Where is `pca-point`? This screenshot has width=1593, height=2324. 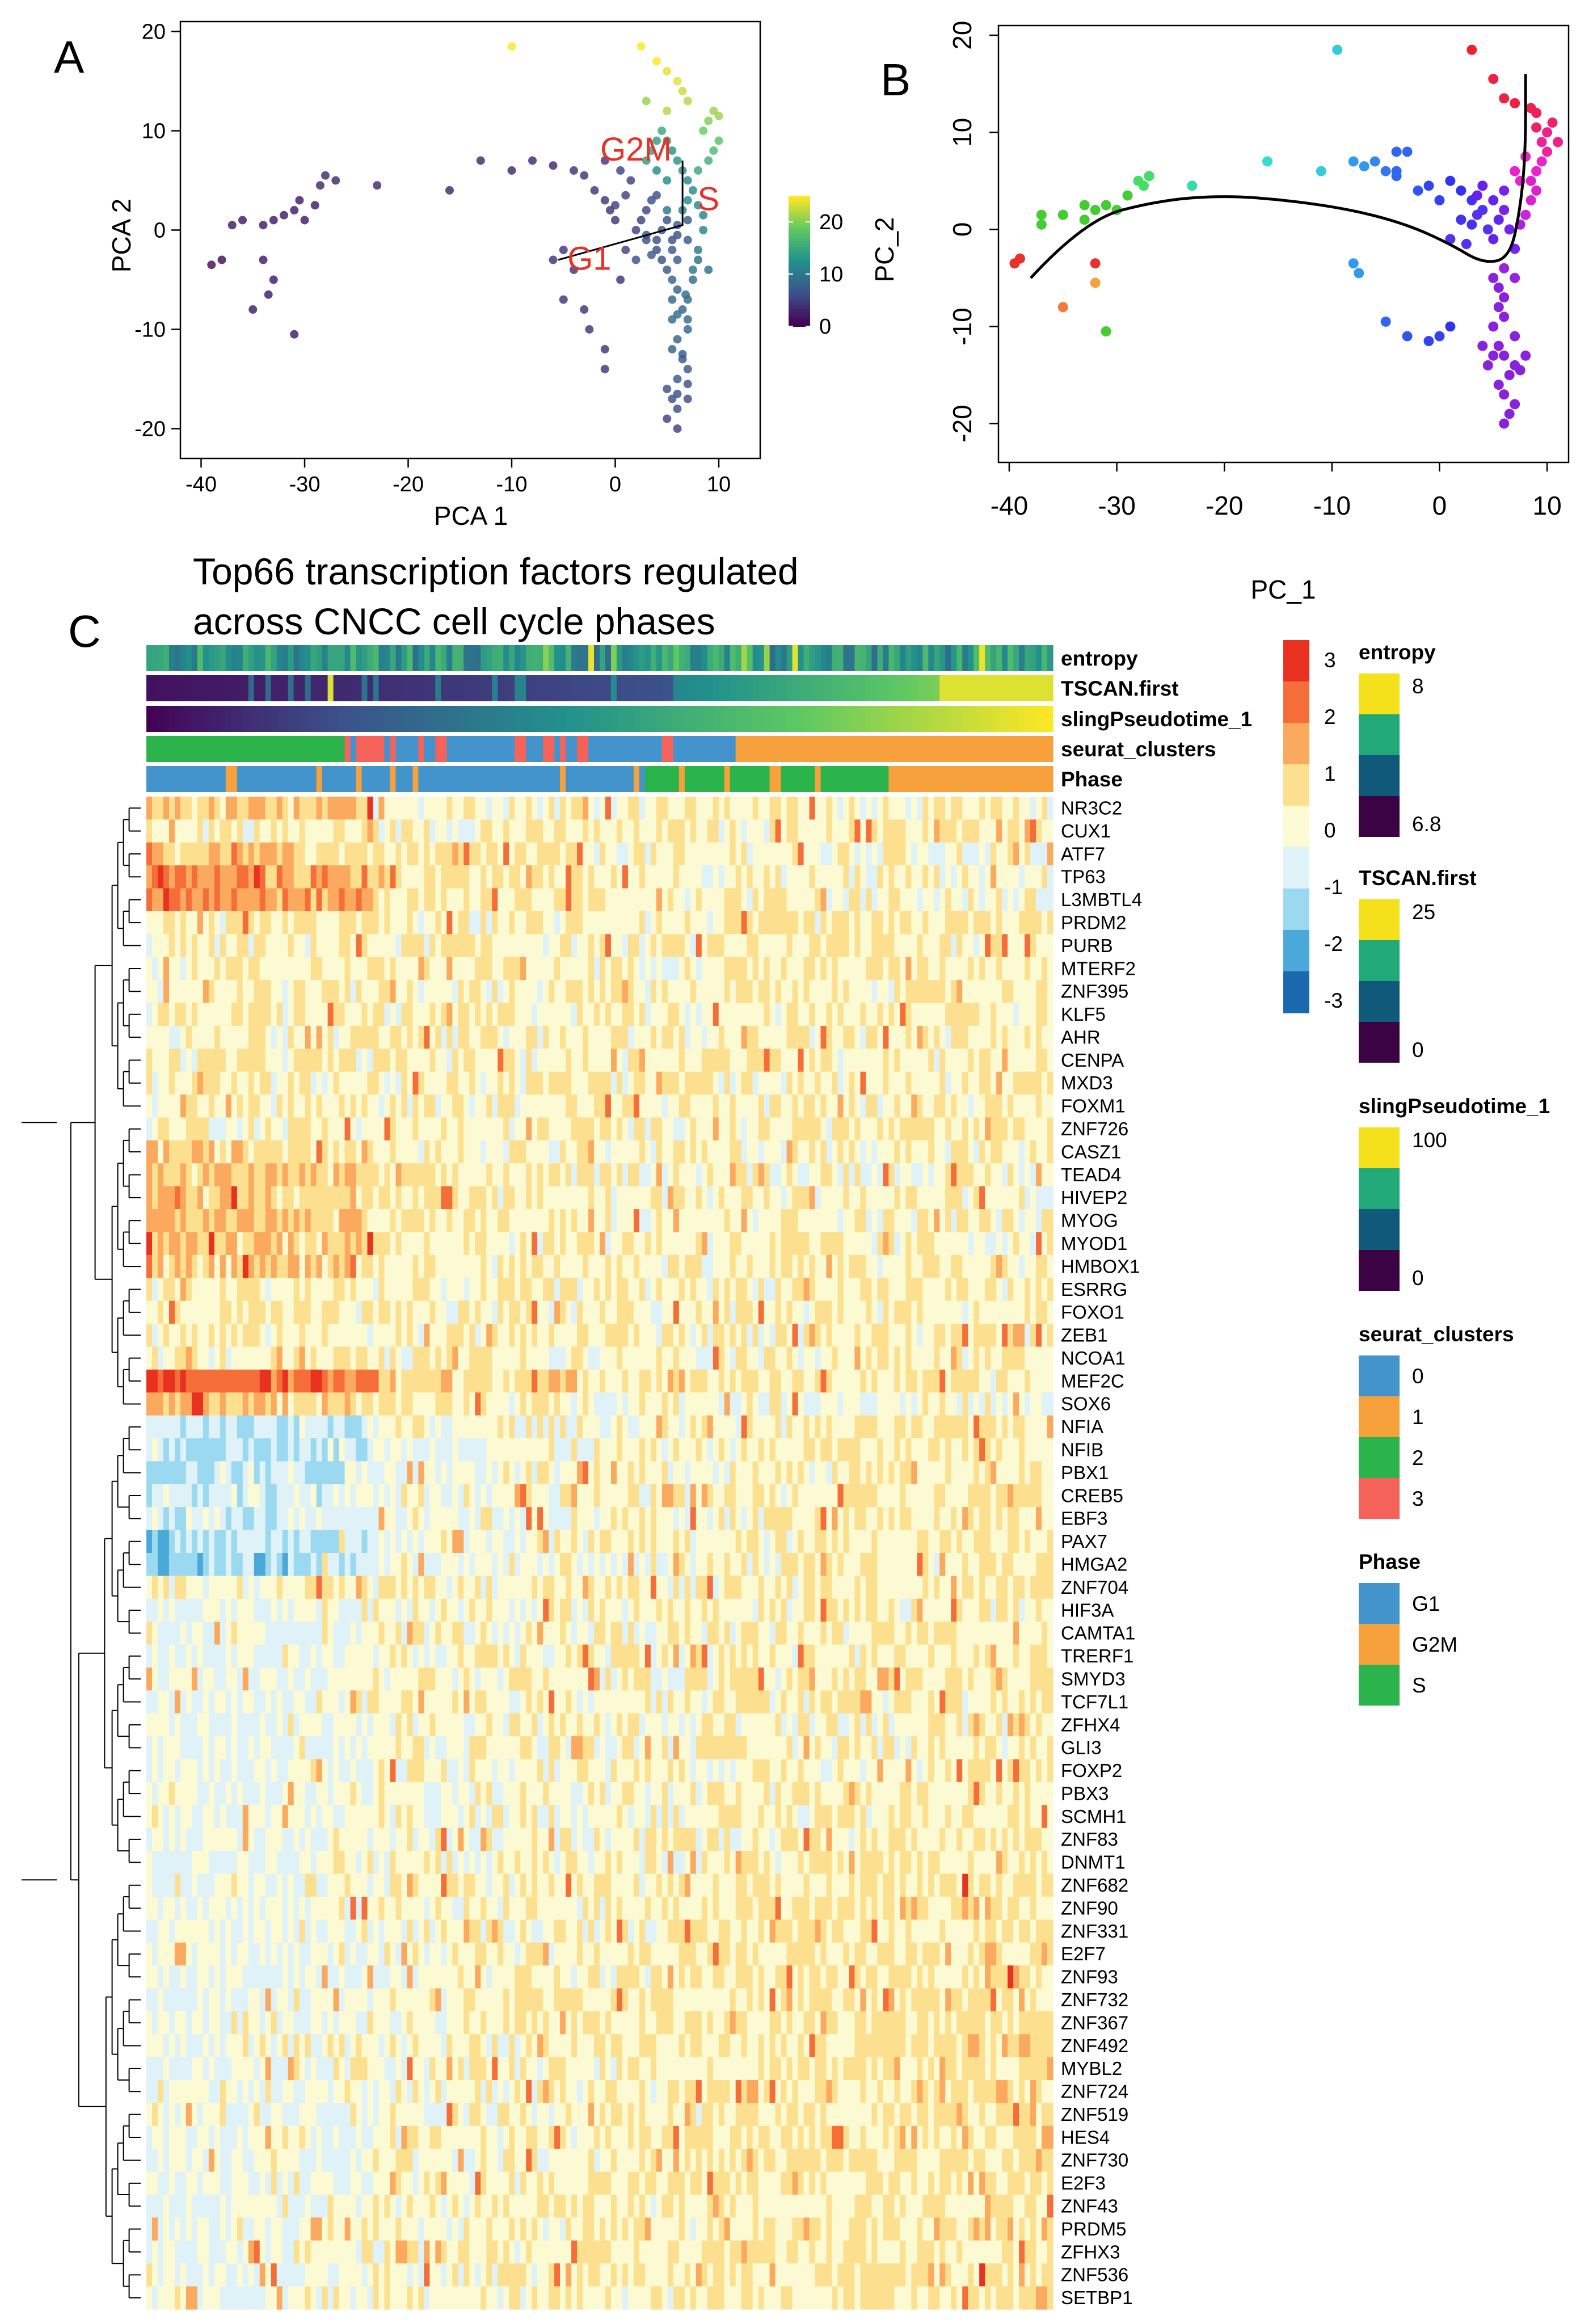 pca-point is located at coordinates (273, 220).